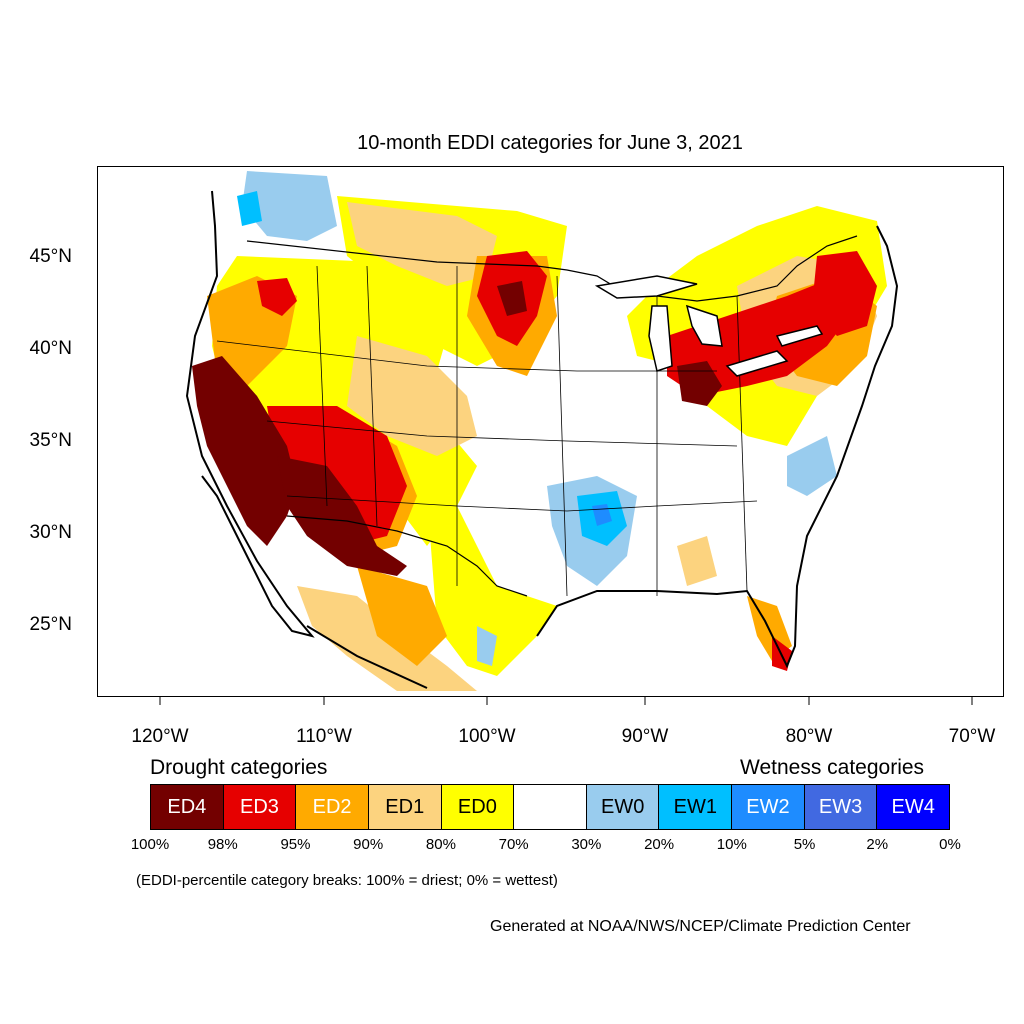 The height and width of the screenshot is (1024, 1024). I want to click on legend-cell-ed4: ED4, so click(187, 807).